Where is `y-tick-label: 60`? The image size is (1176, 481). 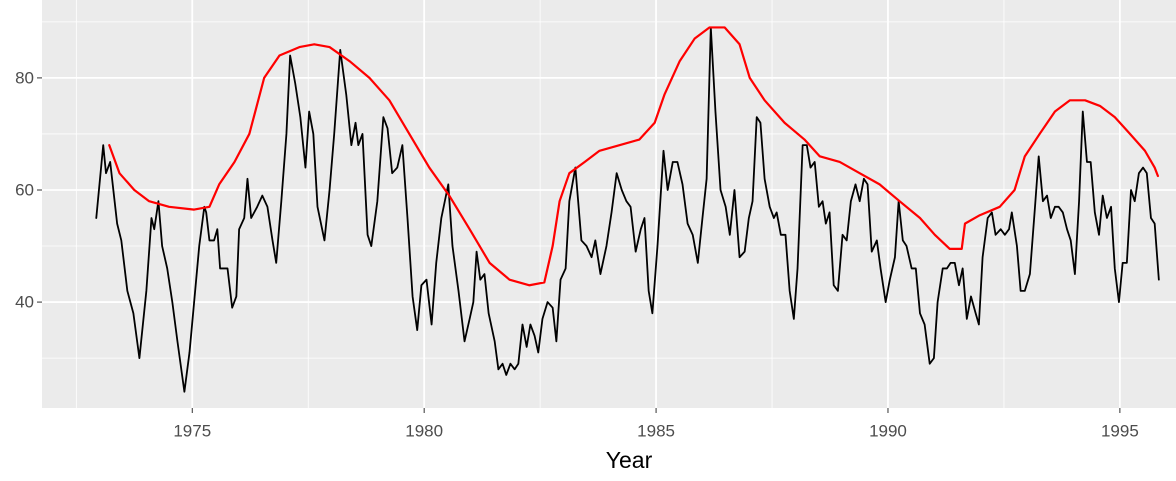 y-tick-label: 60 is located at coordinates (24, 189).